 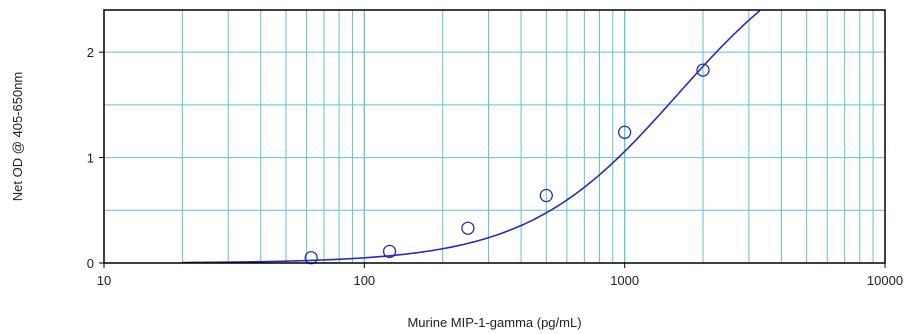 I want to click on x-tick-label: 10, so click(x=104, y=280).